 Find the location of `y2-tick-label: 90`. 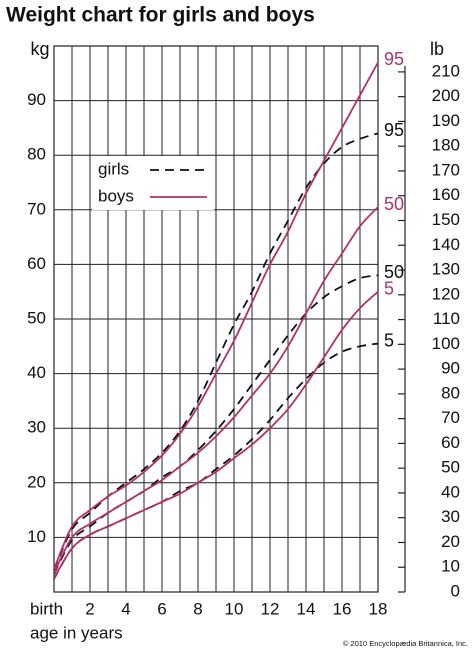

y2-tick-label: 90 is located at coordinates (450, 368).